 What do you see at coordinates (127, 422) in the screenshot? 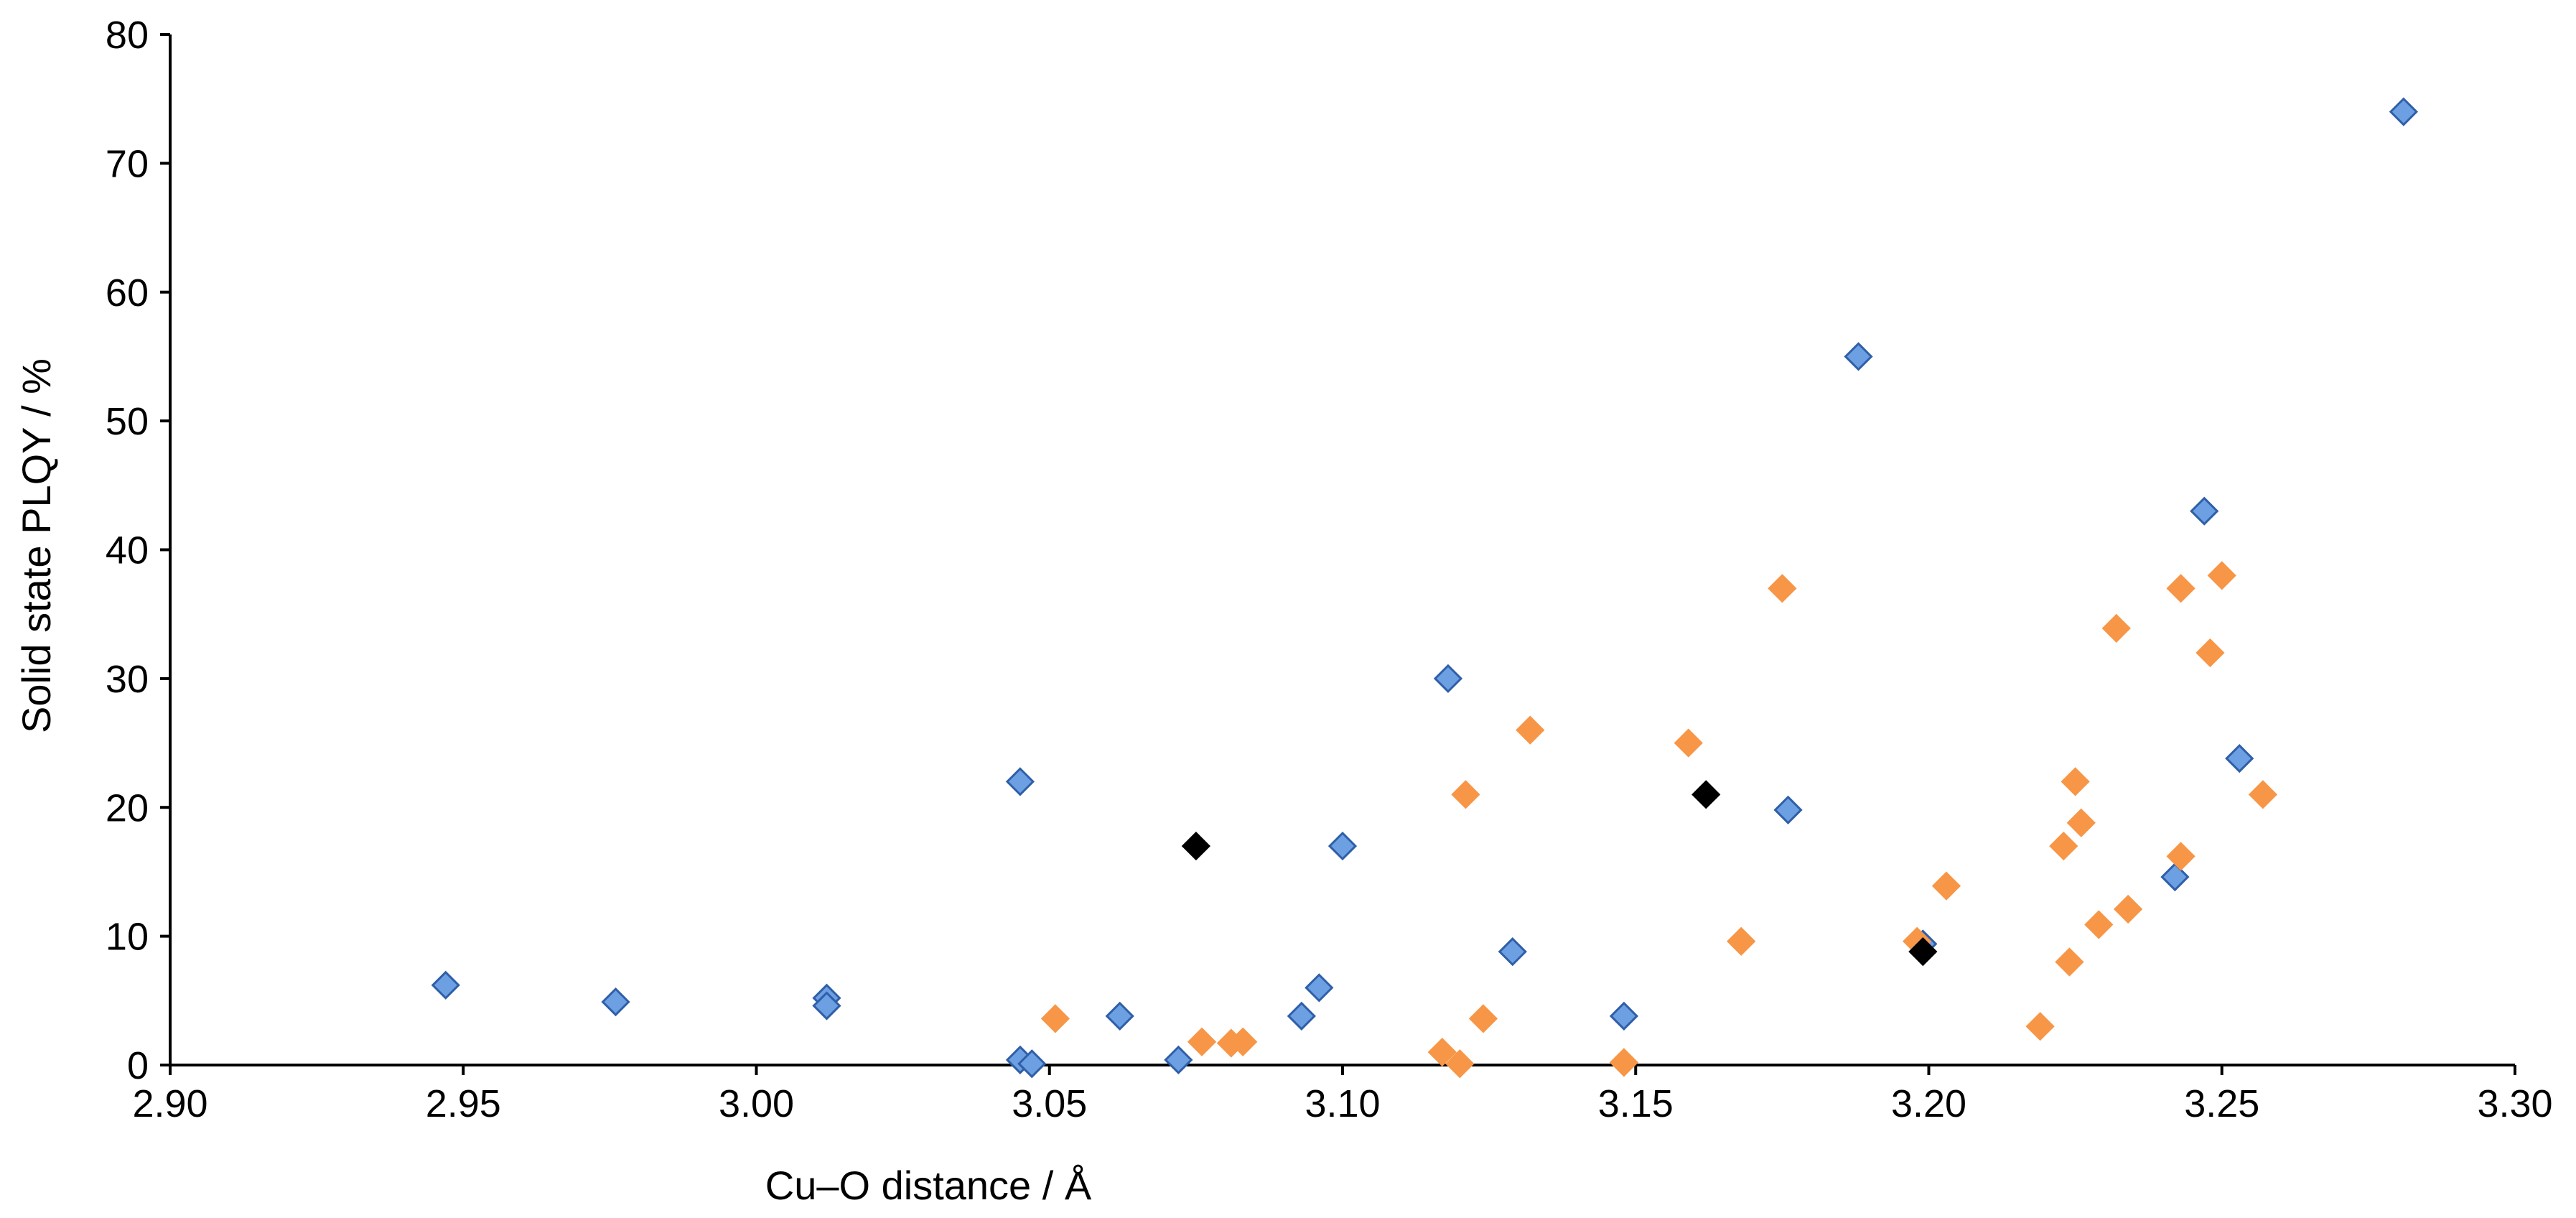
I see `y-tick-label: 50` at bounding box center [127, 422].